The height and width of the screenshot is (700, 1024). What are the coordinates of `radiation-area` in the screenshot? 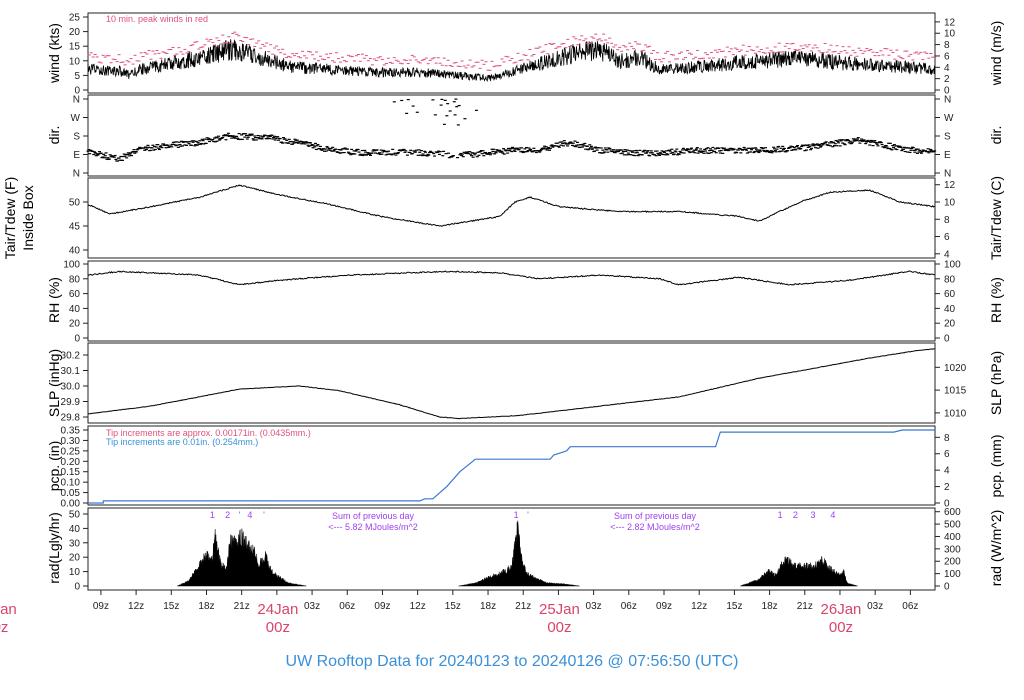 It's located at (517, 553).